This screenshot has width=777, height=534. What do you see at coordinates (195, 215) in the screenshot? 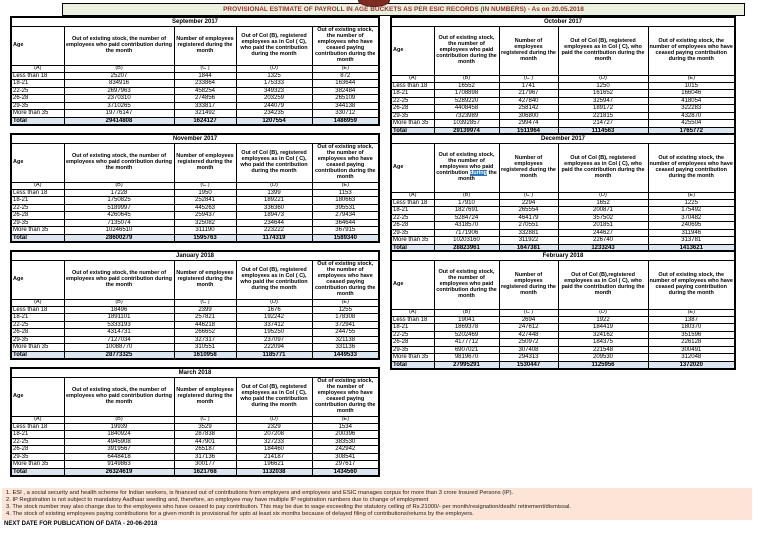
I see `table-row: 26-28 4260645 259437 189473 279434` at bounding box center [195, 215].